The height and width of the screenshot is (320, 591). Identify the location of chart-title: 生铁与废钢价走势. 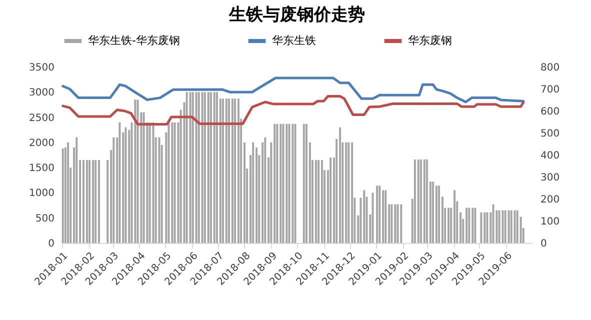
(296, 15).